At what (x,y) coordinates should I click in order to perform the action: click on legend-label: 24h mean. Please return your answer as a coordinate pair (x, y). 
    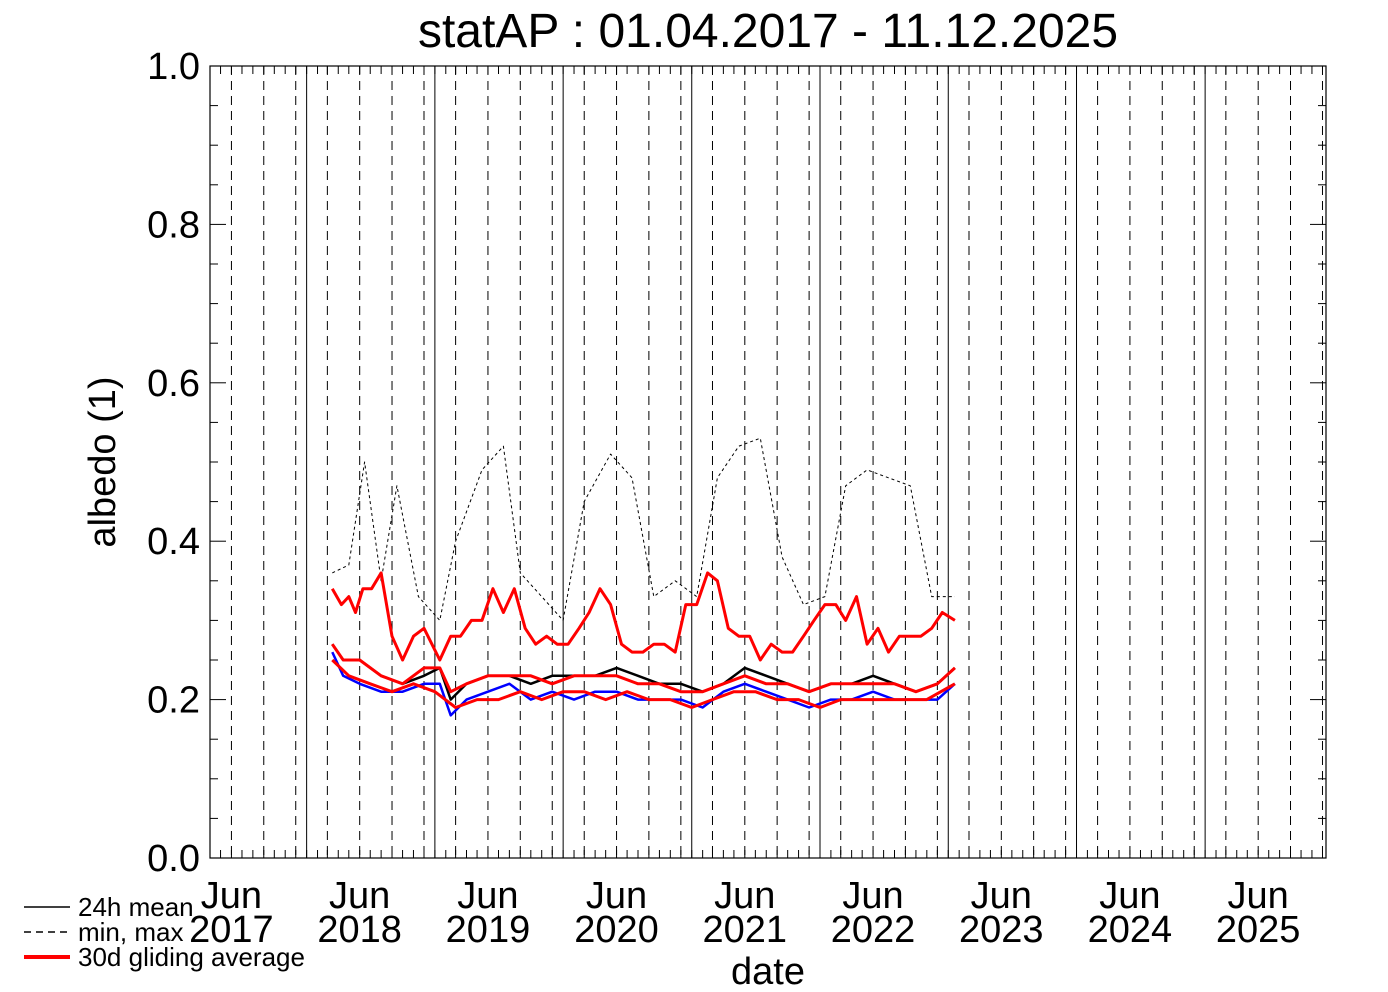
    Looking at the image, I should click on (136, 907).